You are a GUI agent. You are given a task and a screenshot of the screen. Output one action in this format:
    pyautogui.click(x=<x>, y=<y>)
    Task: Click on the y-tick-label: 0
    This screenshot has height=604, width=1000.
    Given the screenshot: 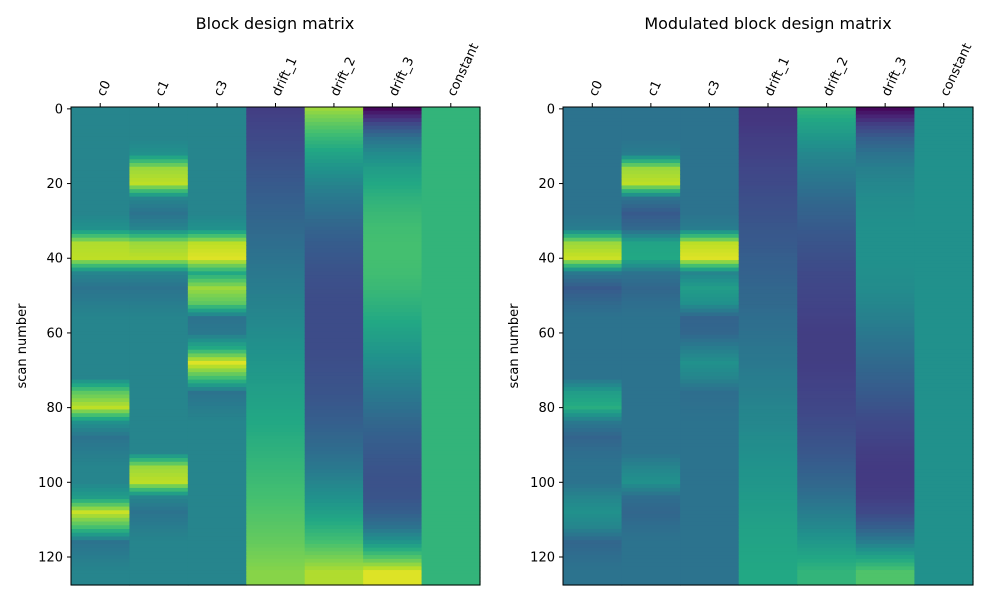 What is the action you would take?
    pyautogui.click(x=59, y=109)
    